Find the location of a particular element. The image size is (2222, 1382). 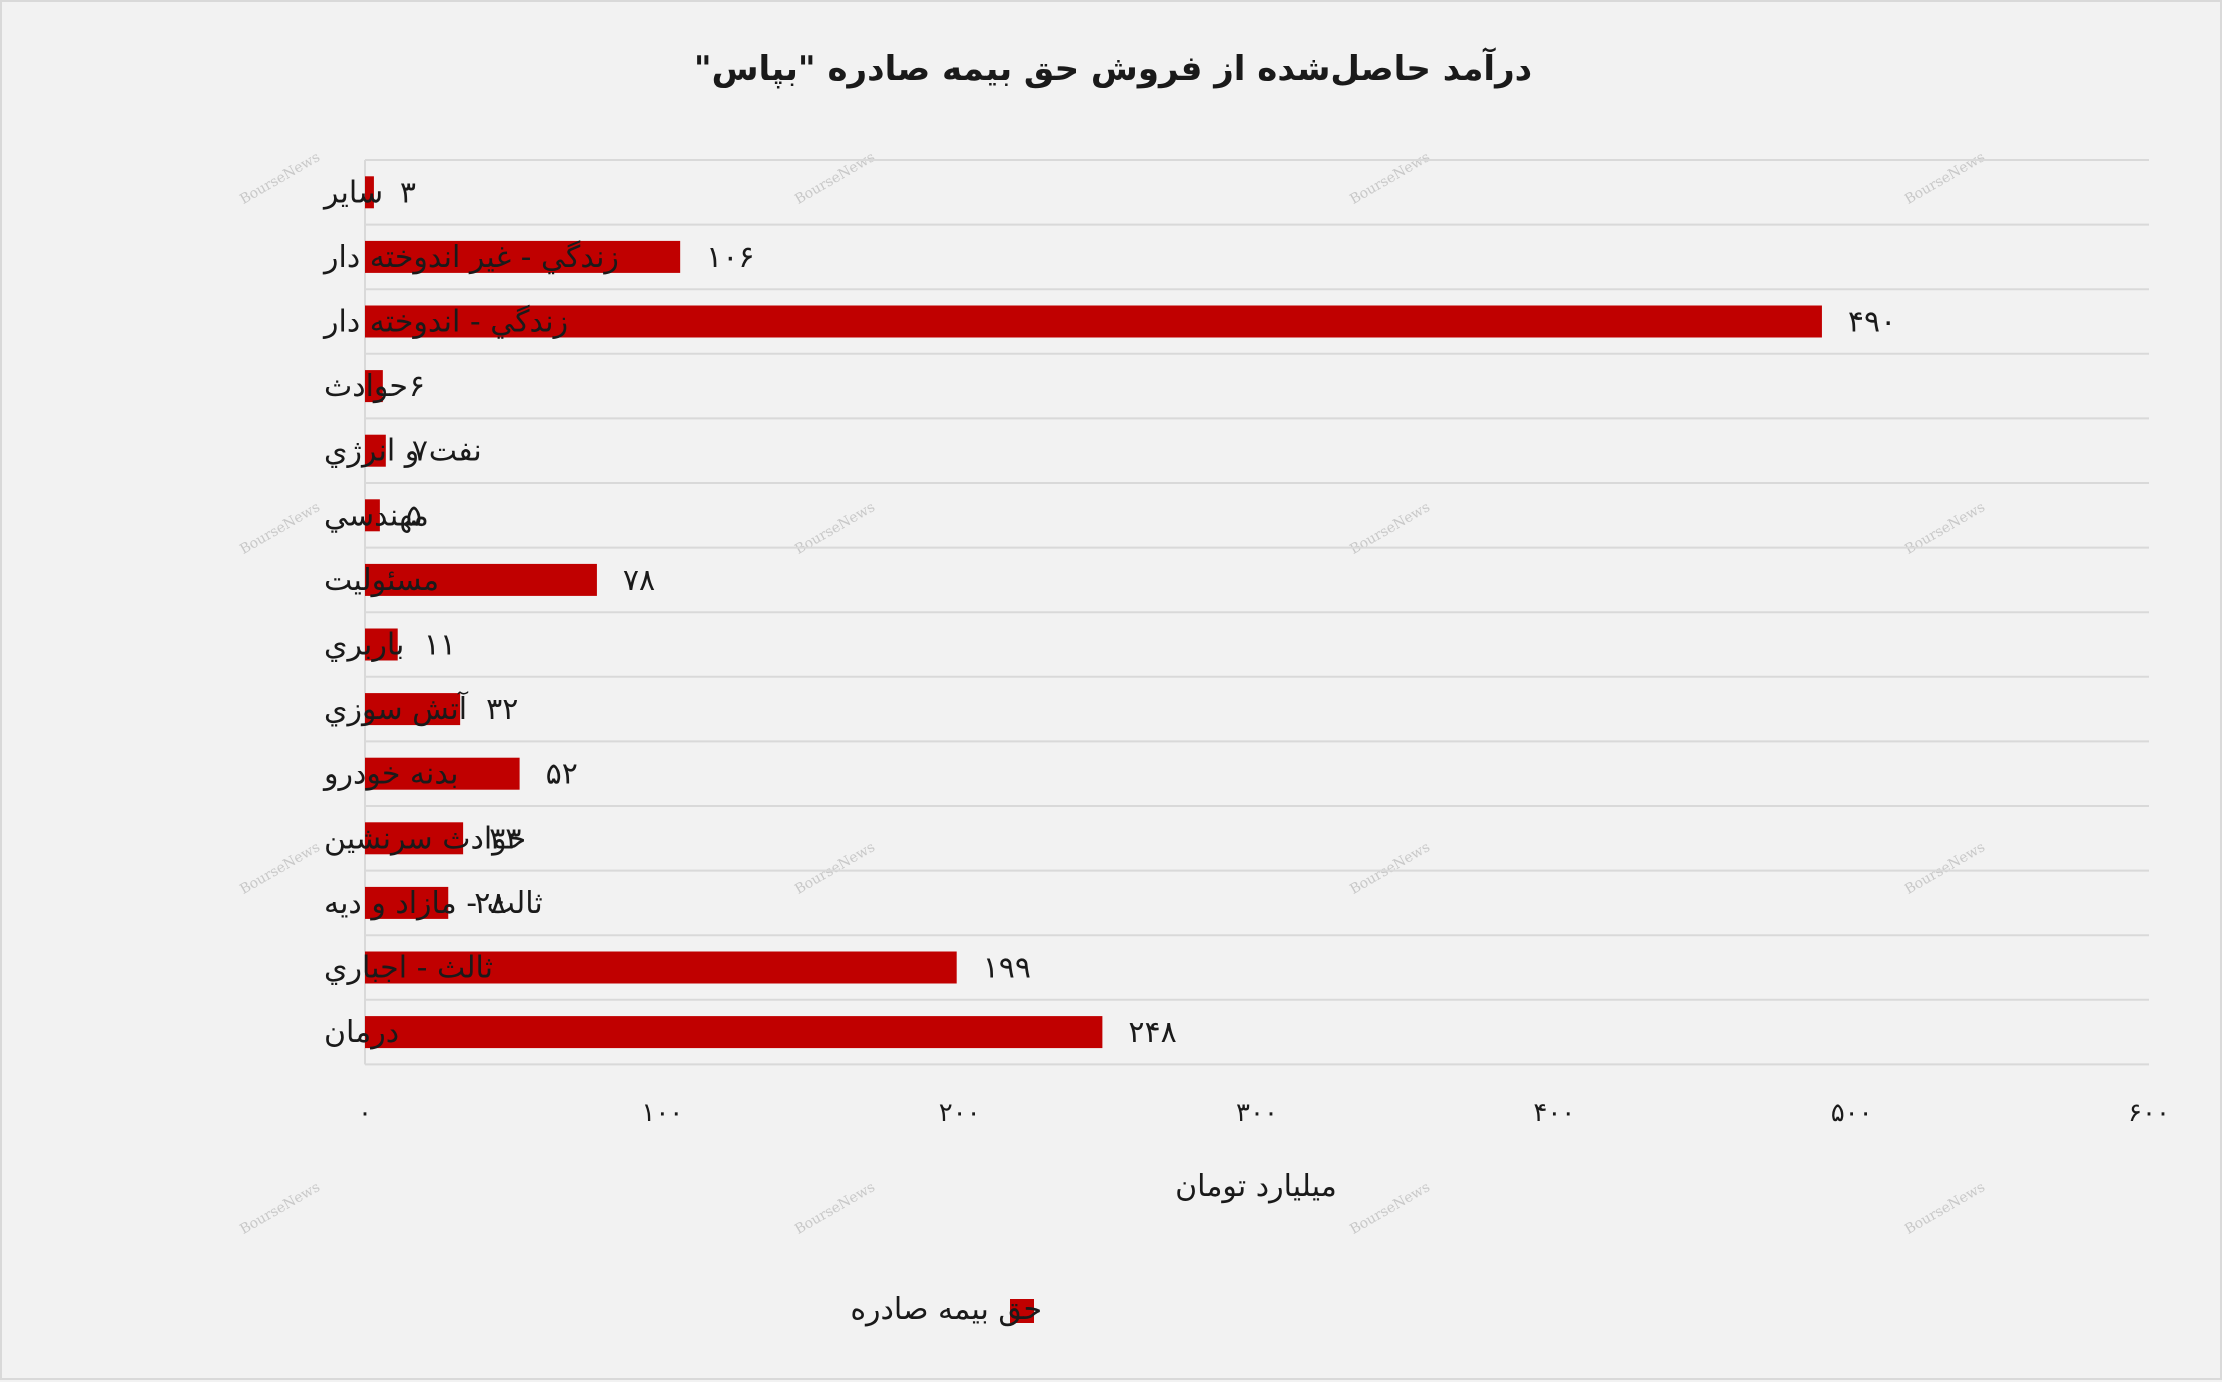

category-label: زندگي - غير اندوخته دار is located at coordinates (470, 257).